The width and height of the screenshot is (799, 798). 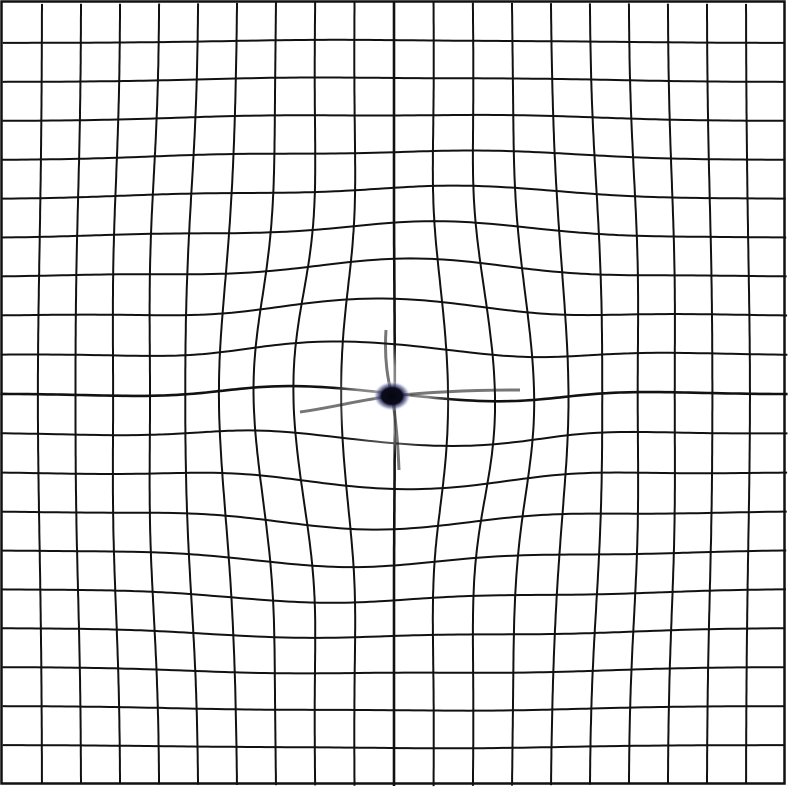 I want to click on central-fixation-dot, so click(x=410, y=400).